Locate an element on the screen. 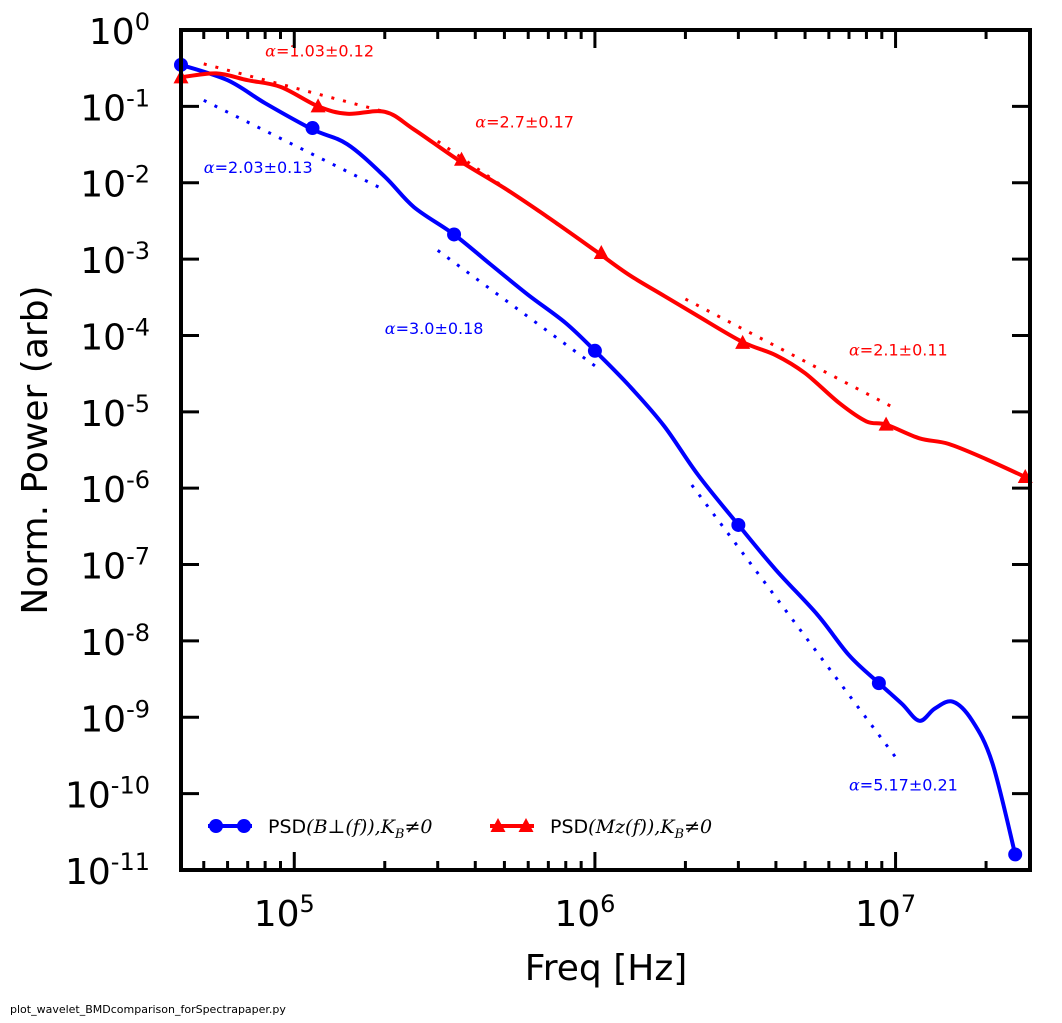 The image size is (1062, 1023). x-tick-label: 105 is located at coordinates (284, 912).